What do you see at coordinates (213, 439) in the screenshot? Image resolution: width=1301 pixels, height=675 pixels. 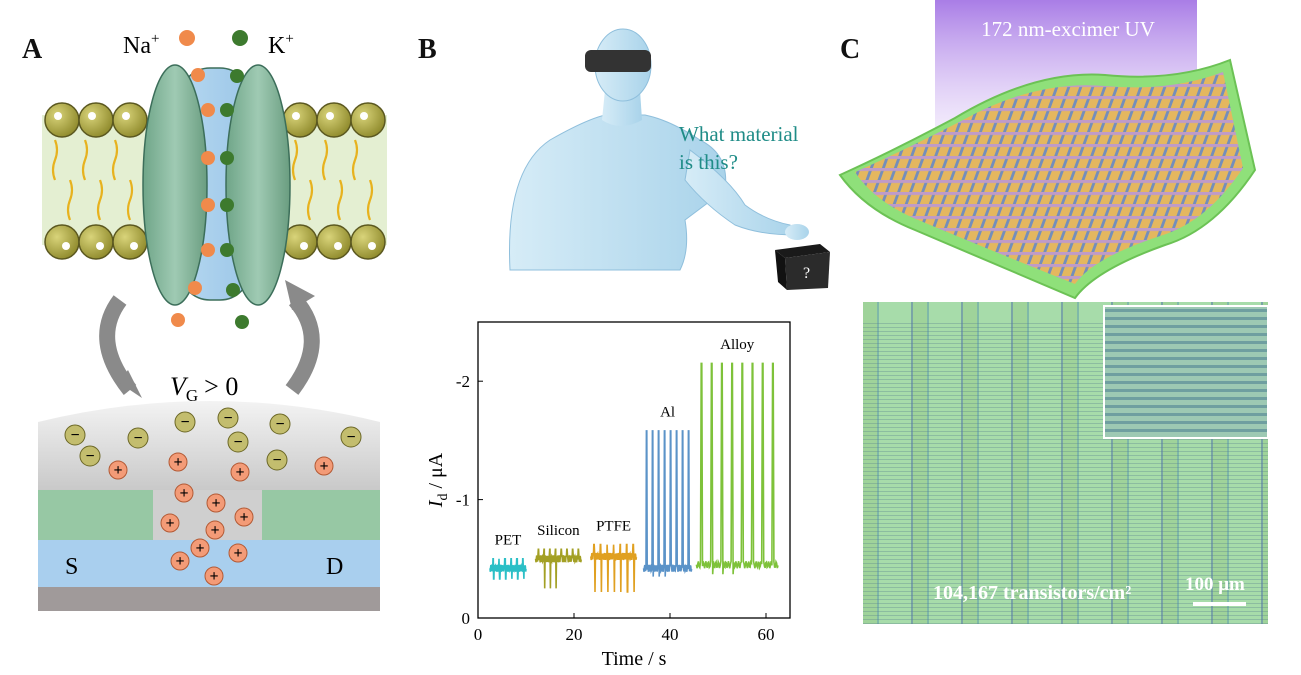 I see `anions: − − − − − − − − −` at bounding box center [213, 439].